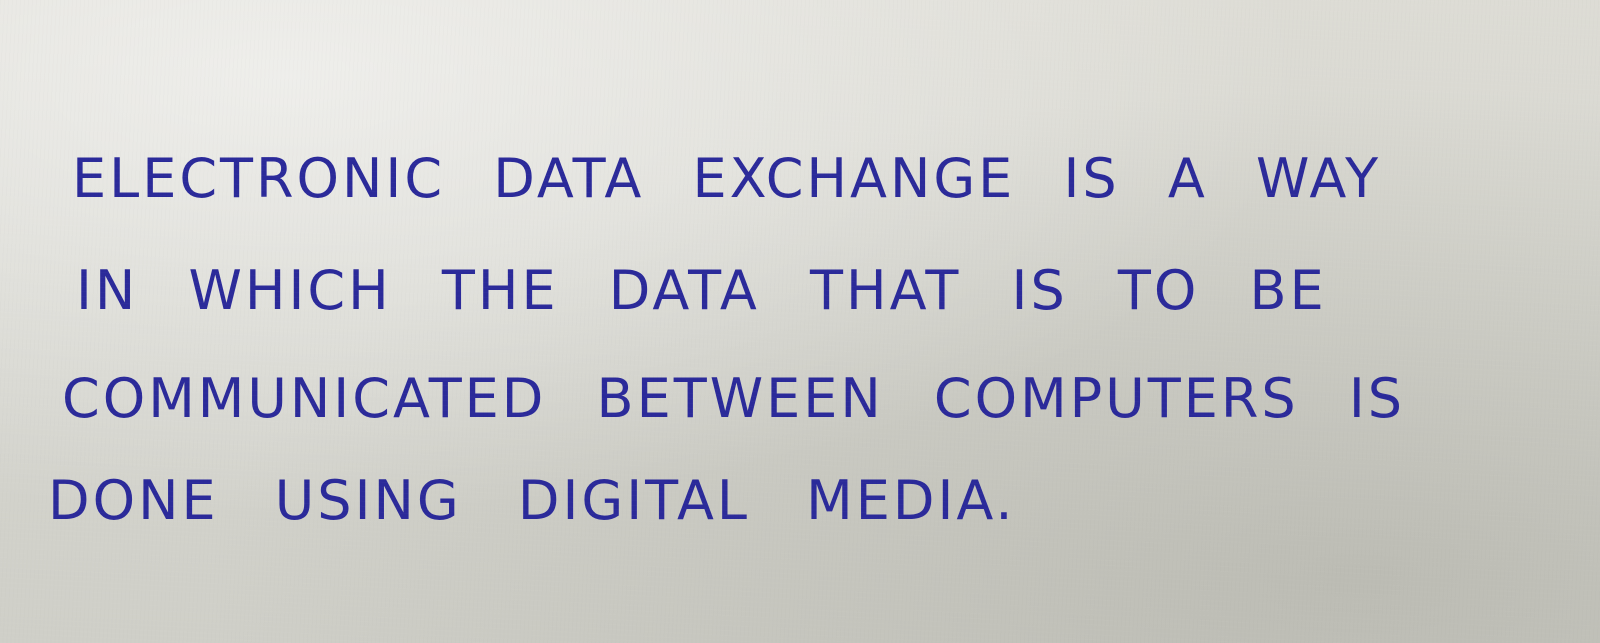 The width and height of the screenshot is (1600, 643). Describe the element at coordinates (532, 500) in the screenshot. I see `handwritten-line-4: DONE USING DIGITAL MEDIA.` at that location.